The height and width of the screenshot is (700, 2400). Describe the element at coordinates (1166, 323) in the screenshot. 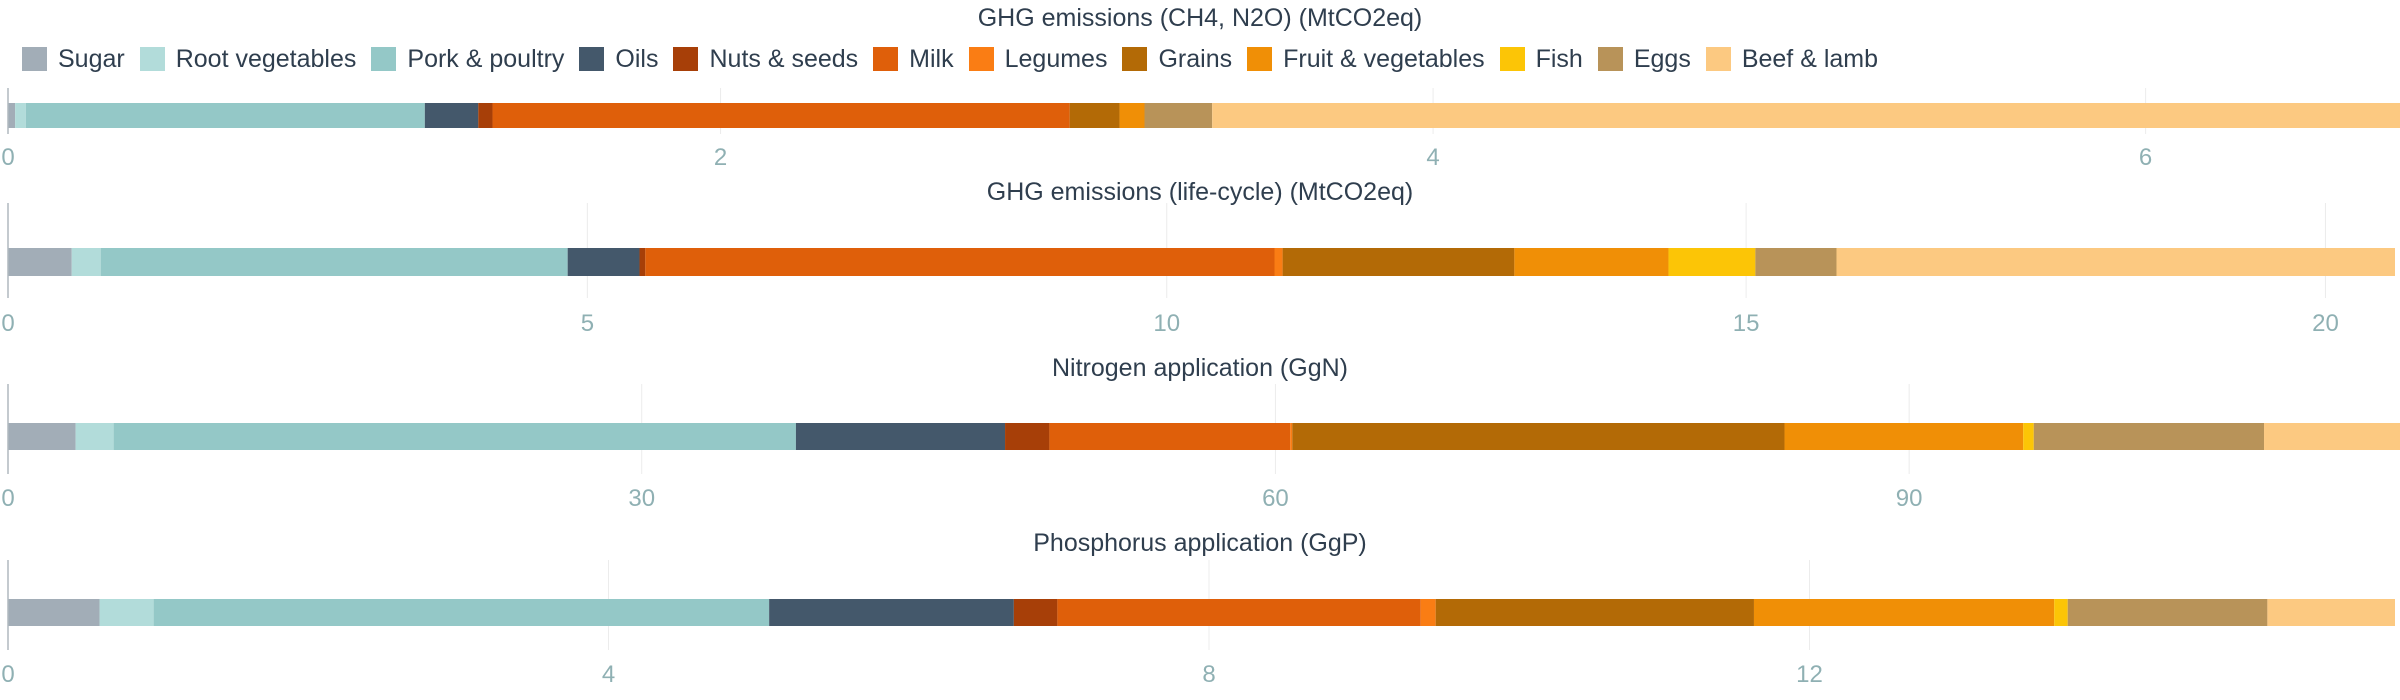

I see `x-tick-label: 10` at that location.